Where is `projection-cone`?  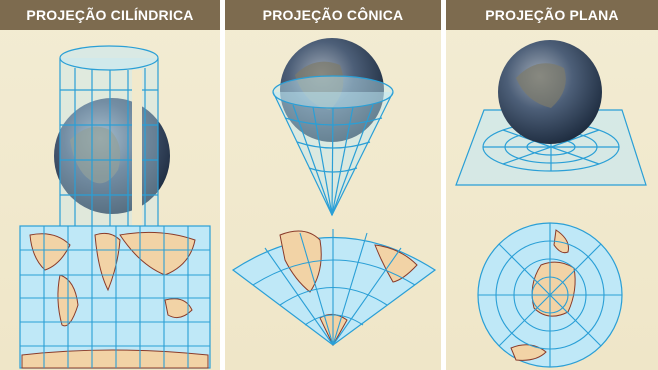
projection-cone is located at coordinates (333, 146).